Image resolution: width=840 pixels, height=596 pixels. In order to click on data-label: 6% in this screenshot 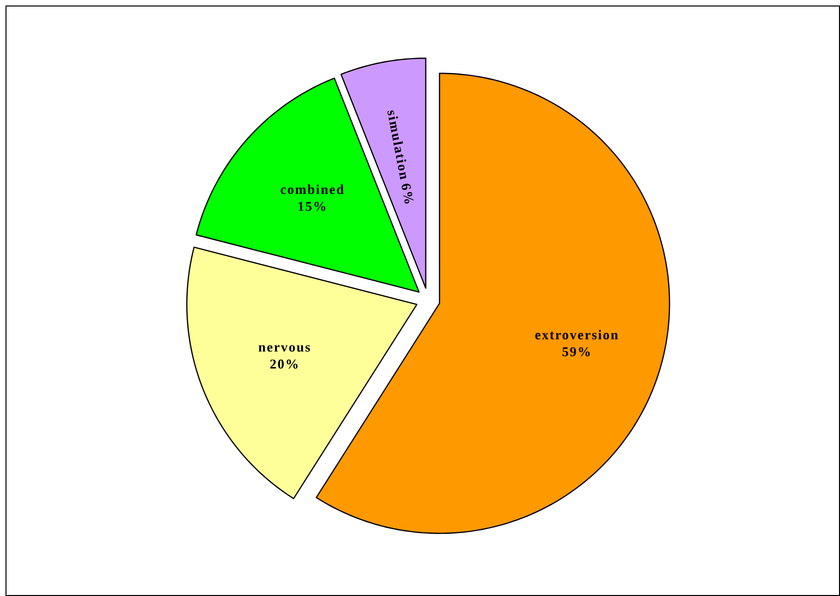, I will do `click(408, 194)`.